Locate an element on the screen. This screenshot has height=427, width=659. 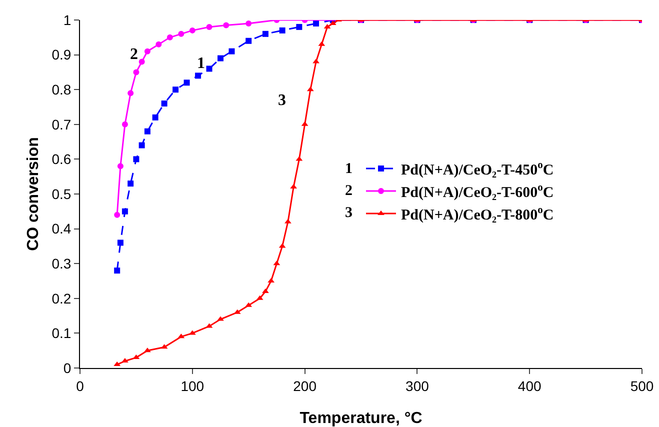
y-axis-title: CO conversion is located at coordinates (33, 194).